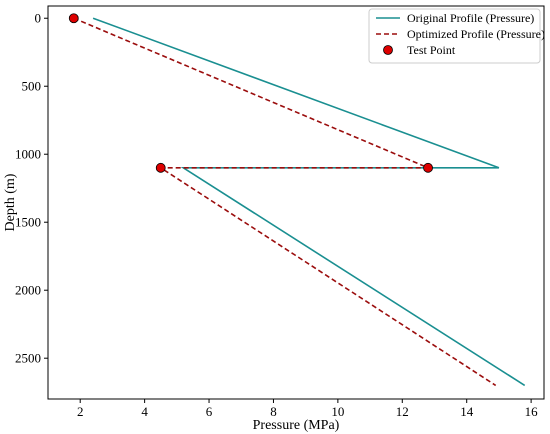  I want to click on x-axis-ticks: 2 4 6 8 10 12 14 16, so click(307, 409).